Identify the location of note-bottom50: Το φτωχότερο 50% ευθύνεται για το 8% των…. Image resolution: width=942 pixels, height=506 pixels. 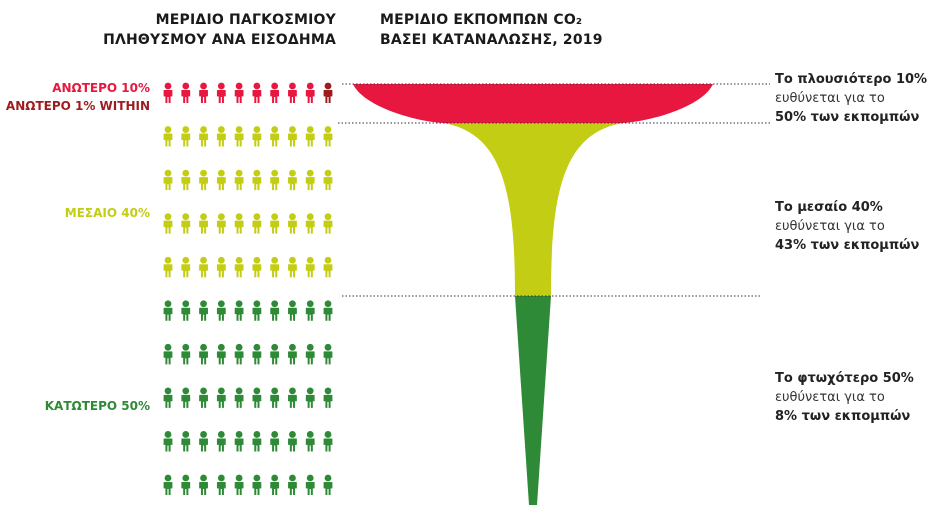
(858, 397).